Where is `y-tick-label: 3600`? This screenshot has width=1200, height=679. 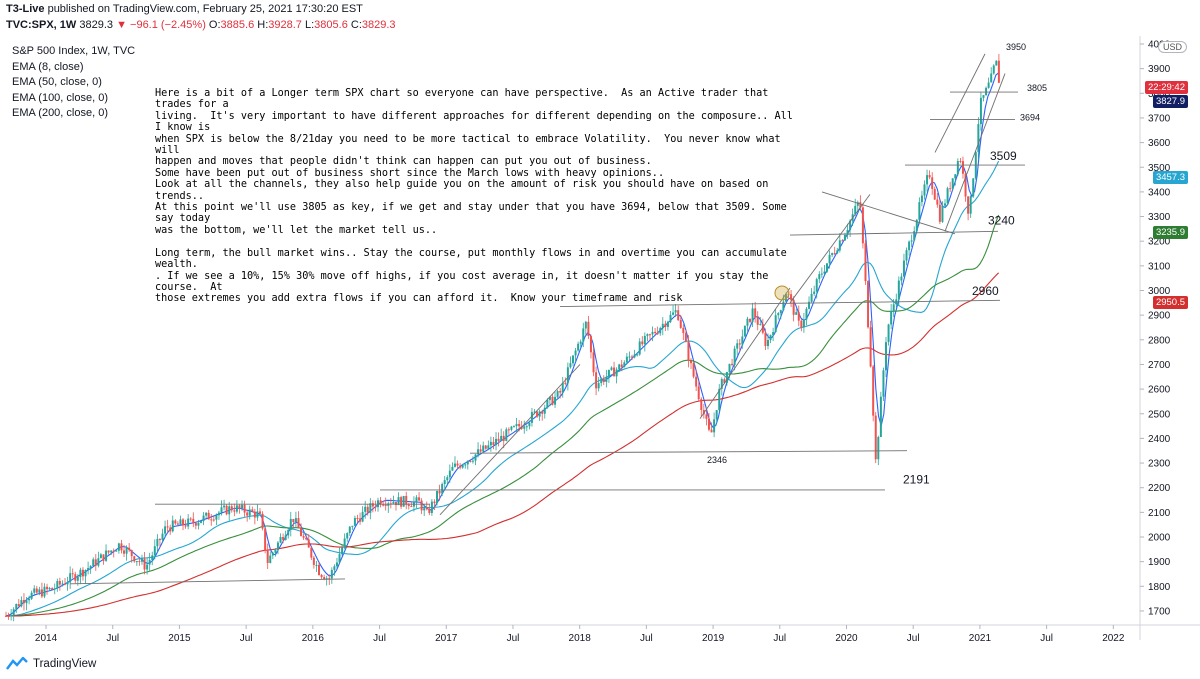
y-tick-label: 3600 is located at coordinates (1159, 143).